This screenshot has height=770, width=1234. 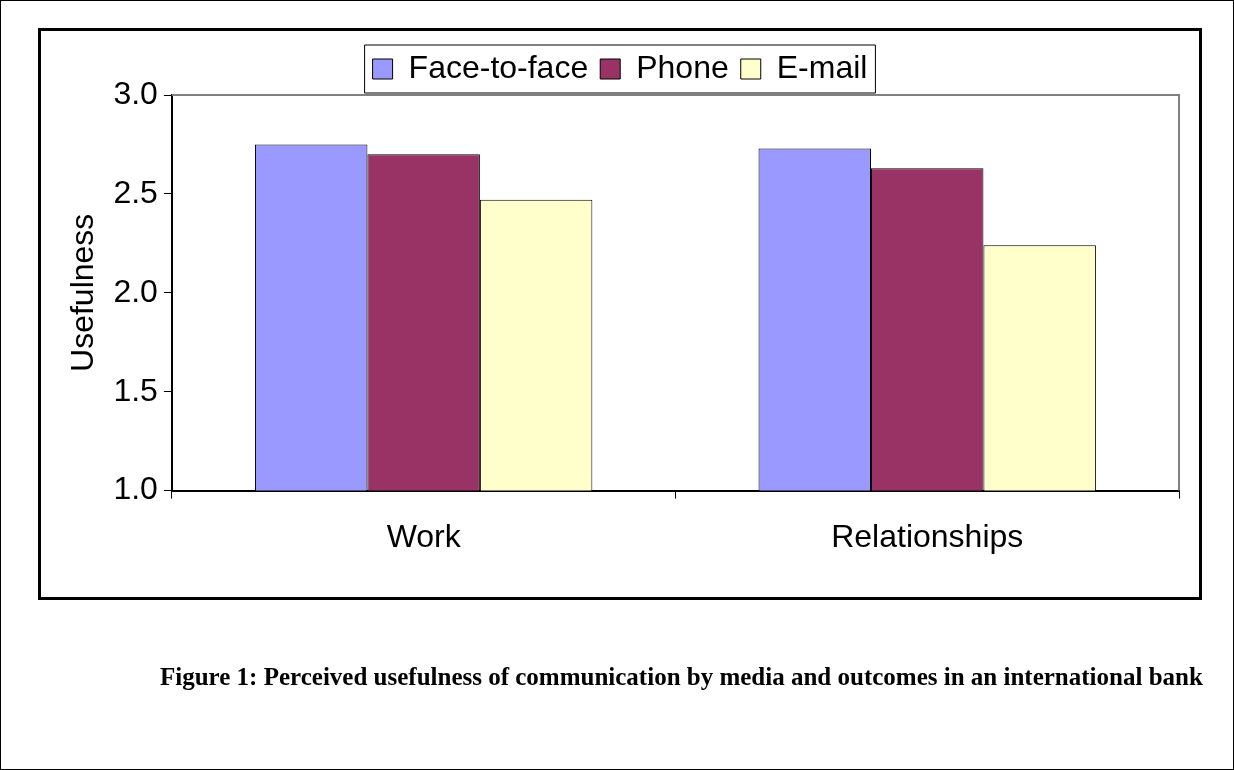 What do you see at coordinates (927, 535) in the screenshot?
I see `x-tick-label: Relationships` at bounding box center [927, 535].